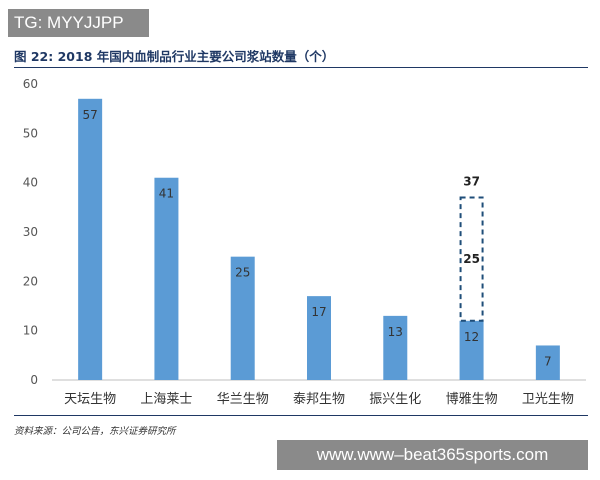 This screenshot has width=600, height=480. What do you see at coordinates (243, 399) in the screenshot?
I see `category-label: 华兰生物` at bounding box center [243, 399].